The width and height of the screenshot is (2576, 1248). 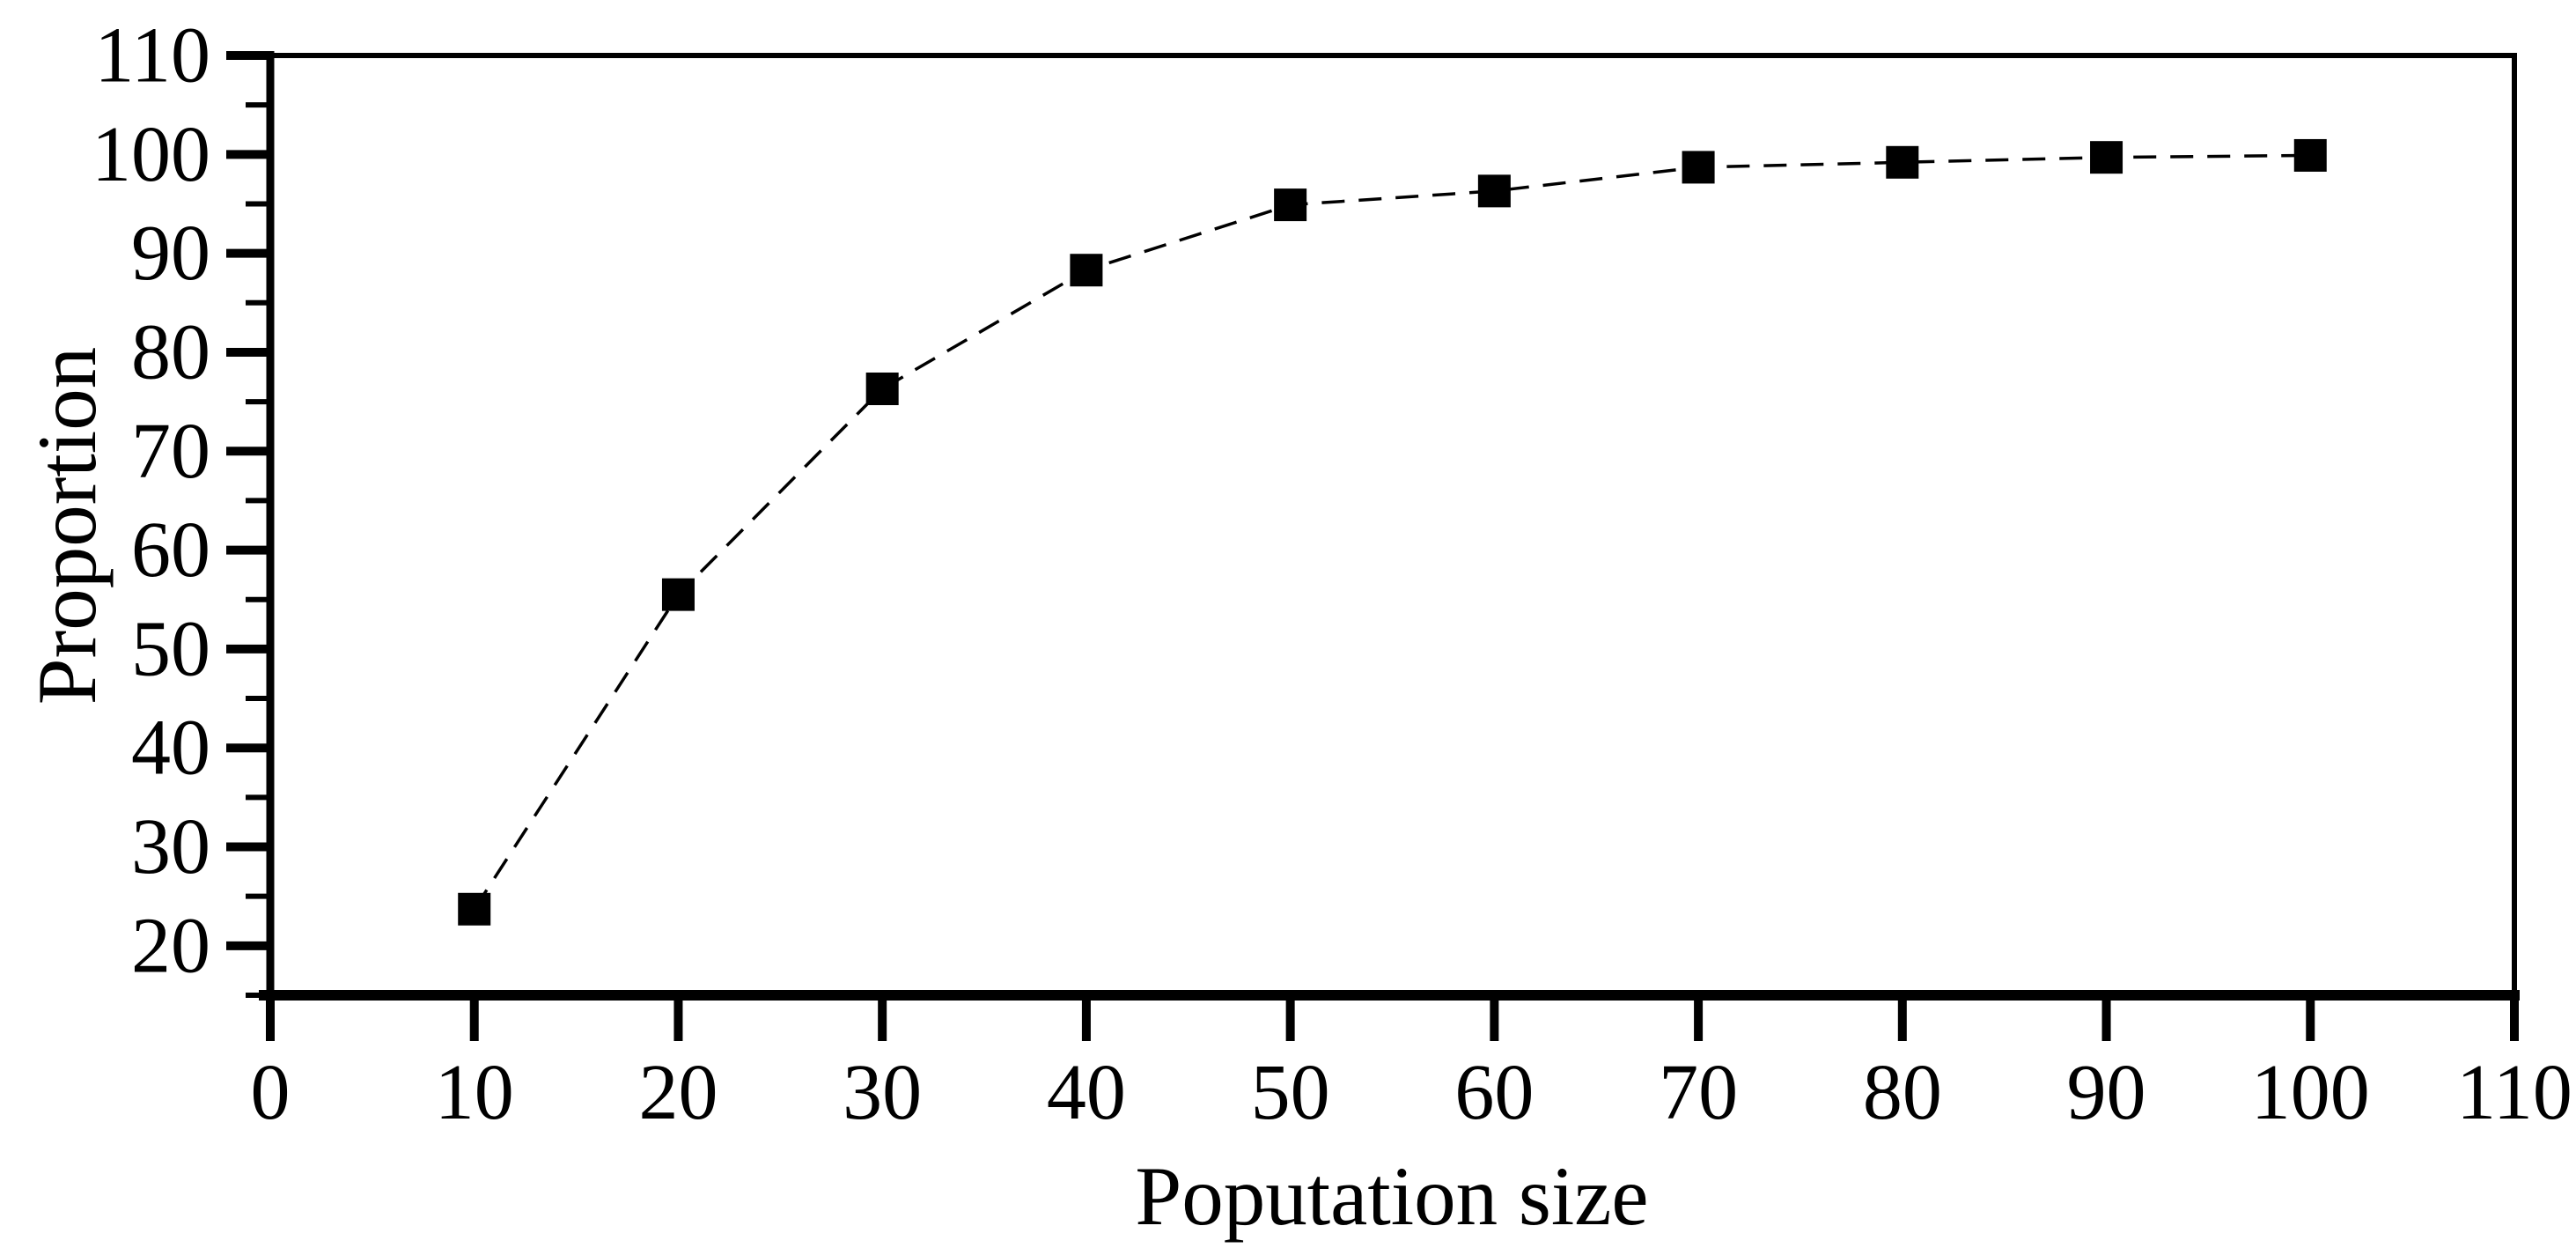 What do you see at coordinates (170, 946) in the screenshot?
I see `y-tick-label: 20` at bounding box center [170, 946].